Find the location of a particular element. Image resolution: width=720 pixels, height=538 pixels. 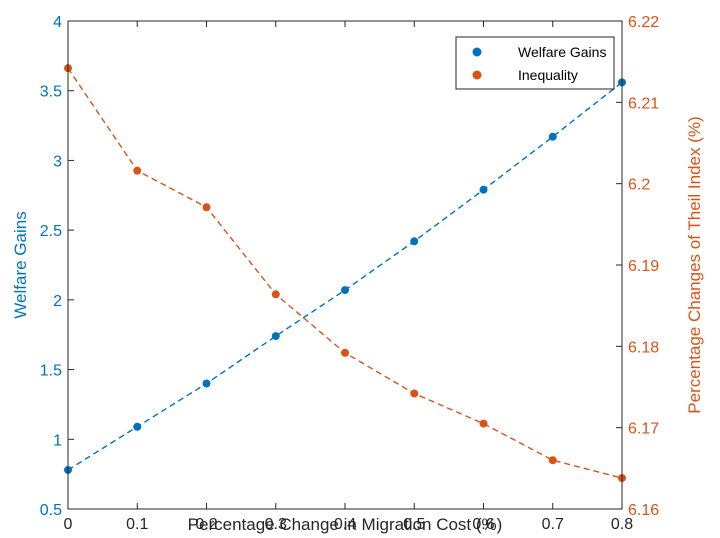

left-tick-label: 0.5 is located at coordinates (51, 510).